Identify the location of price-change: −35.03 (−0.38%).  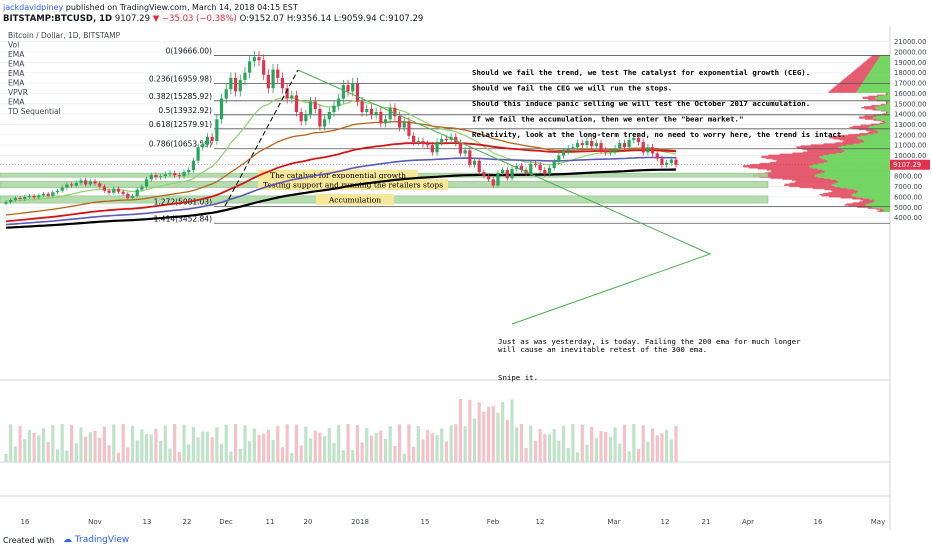
(199, 19).